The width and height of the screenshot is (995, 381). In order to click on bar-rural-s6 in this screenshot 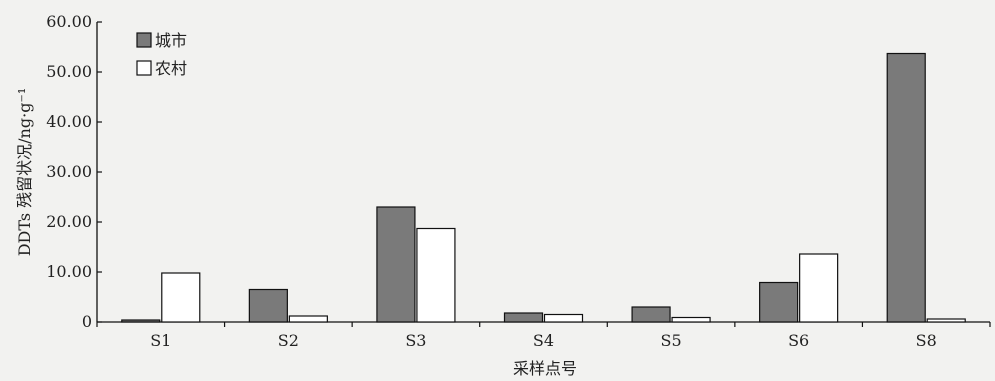, I will do `click(819, 288)`.